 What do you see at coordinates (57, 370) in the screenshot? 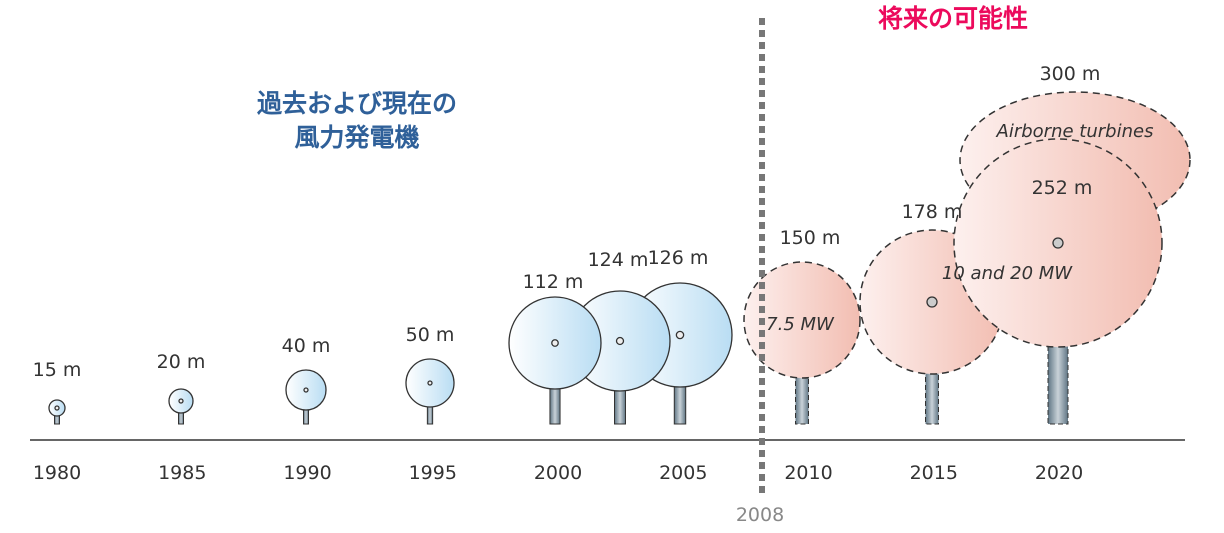
I see `rotor-diameter-label: 15 m` at bounding box center [57, 370].